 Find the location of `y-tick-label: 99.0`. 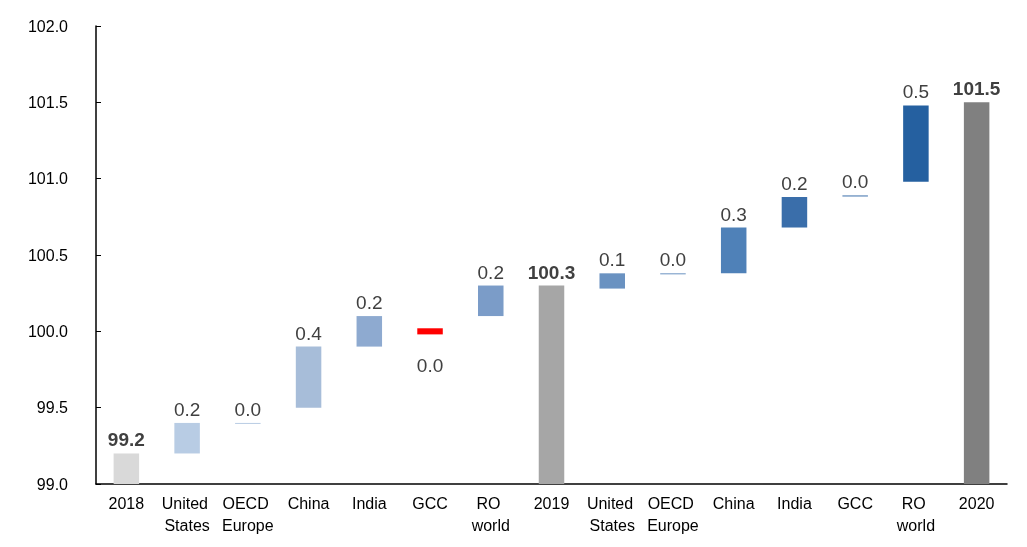

y-tick-label: 99.0 is located at coordinates (52, 484).